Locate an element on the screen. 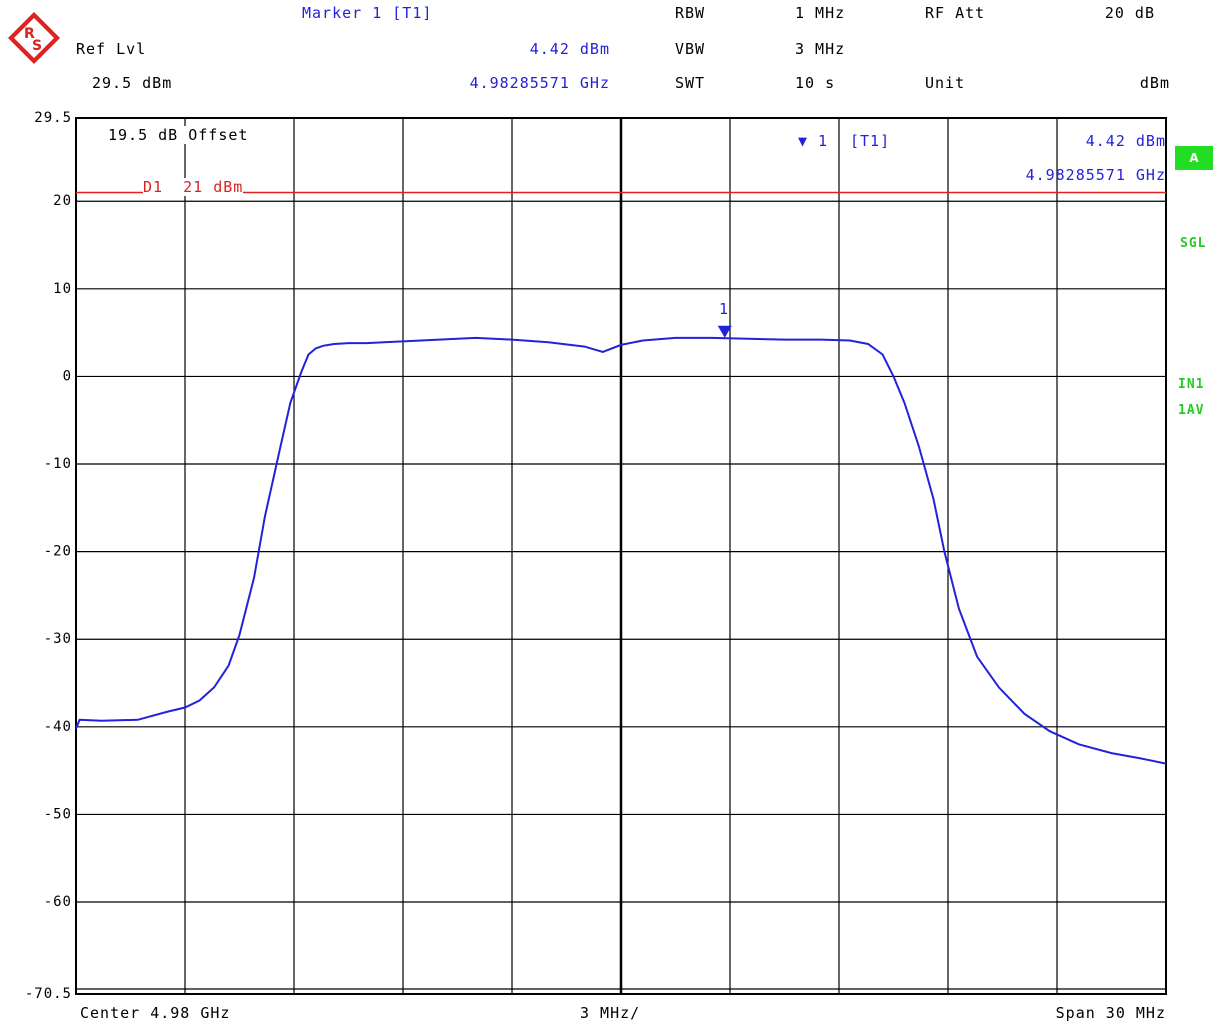 This screenshot has height=1025, width=1224. frequency-span: Span 30 MHz is located at coordinates (1110, 1013).